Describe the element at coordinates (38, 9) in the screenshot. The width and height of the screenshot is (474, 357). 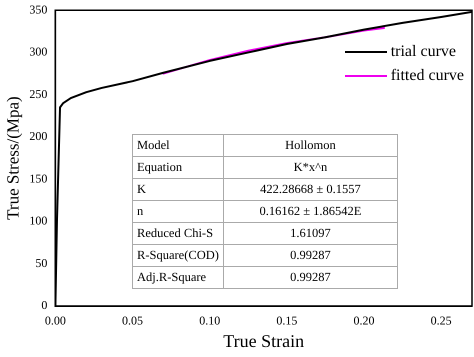
I see `y-tick-label: 350` at that location.